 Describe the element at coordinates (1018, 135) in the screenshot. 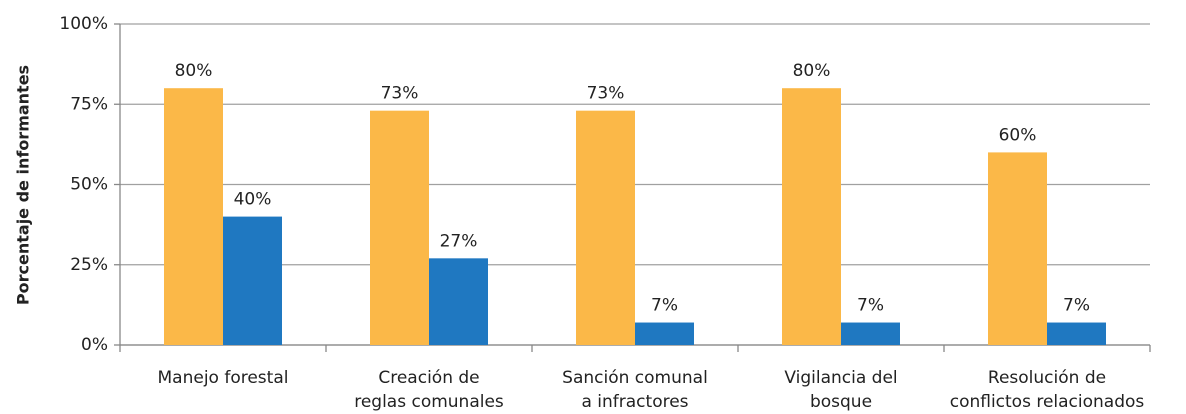

I see `value-label: 60%` at that location.